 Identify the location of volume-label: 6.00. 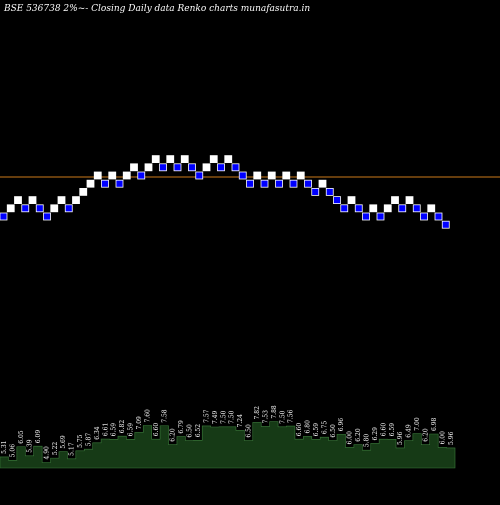
(442, 438).